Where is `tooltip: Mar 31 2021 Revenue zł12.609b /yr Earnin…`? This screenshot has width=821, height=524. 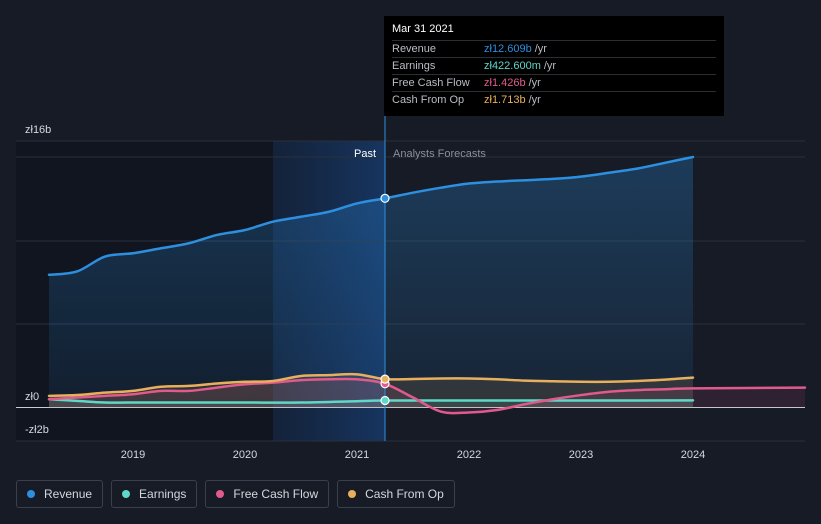 tooltip: Mar 31 2021 Revenue zł12.609b /yr Earnin… is located at coordinates (554, 66).